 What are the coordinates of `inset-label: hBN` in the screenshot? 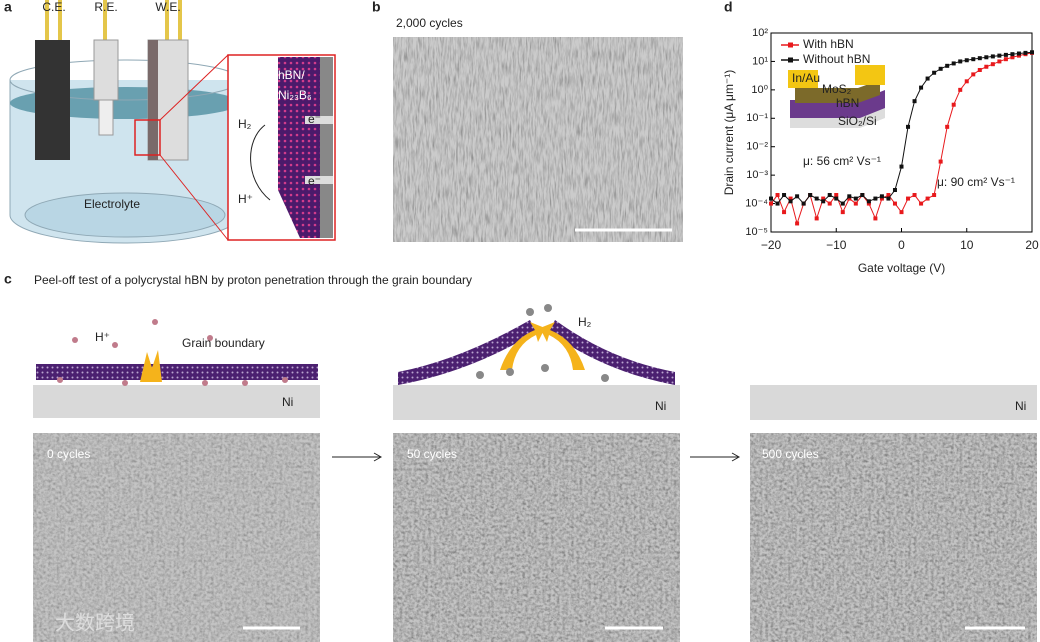 It's located at (847, 103).